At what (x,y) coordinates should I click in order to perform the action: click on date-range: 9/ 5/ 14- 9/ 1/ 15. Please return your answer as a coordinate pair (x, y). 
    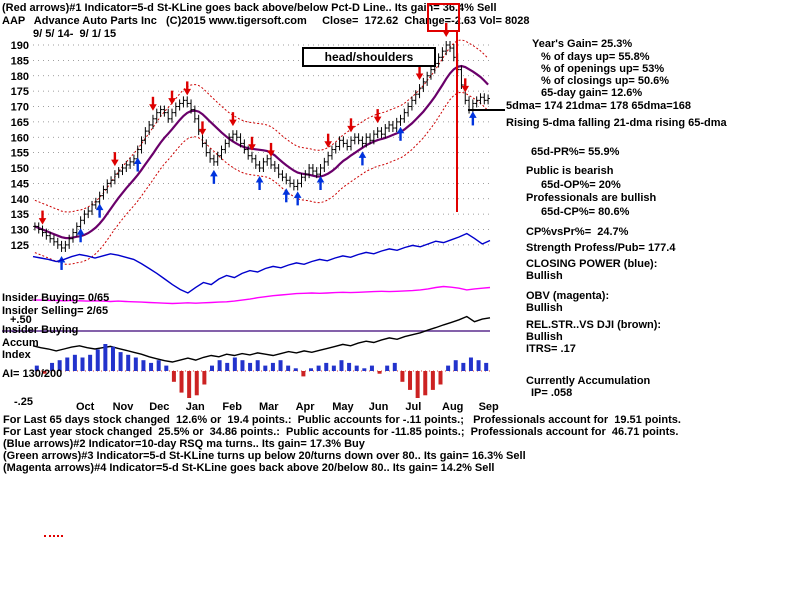
    Looking at the image, I should click on (75, 34).